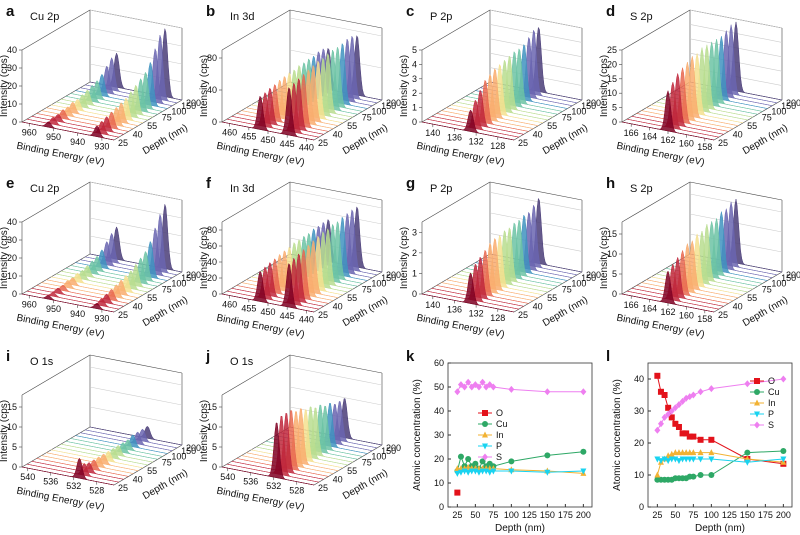 The height and width of the screenshot is (535, 800). What do you see at coordinates (765, 515) in the screenshot?
I see `x-tick-label: 175` at bounding box center [765, 515].